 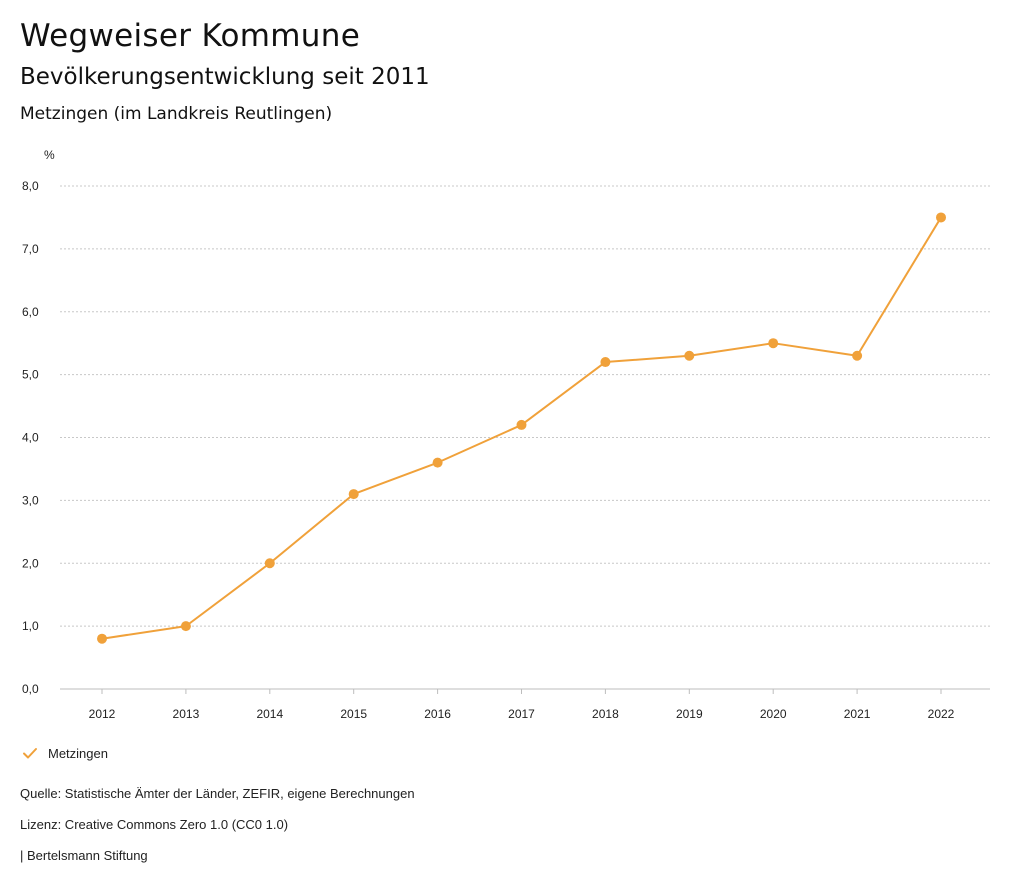 What do you see at coordinates (78, 753) in the screenshot?
I see `legend-label: Metzingen` at bounding box center [78, 753].